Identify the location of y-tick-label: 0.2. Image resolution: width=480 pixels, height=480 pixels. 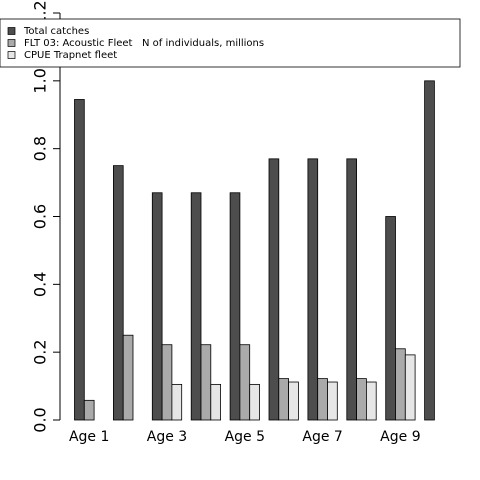
(40, 351).